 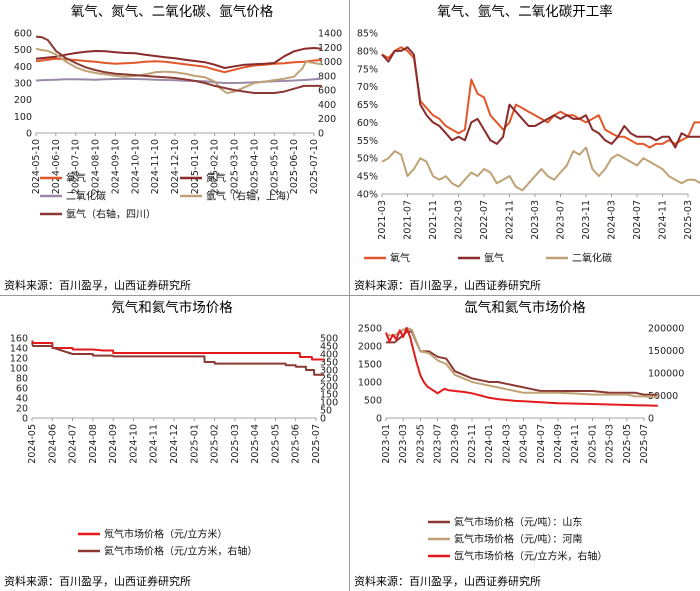 I want to click on y-tick-label: 80%, so click(x=367, y=51).